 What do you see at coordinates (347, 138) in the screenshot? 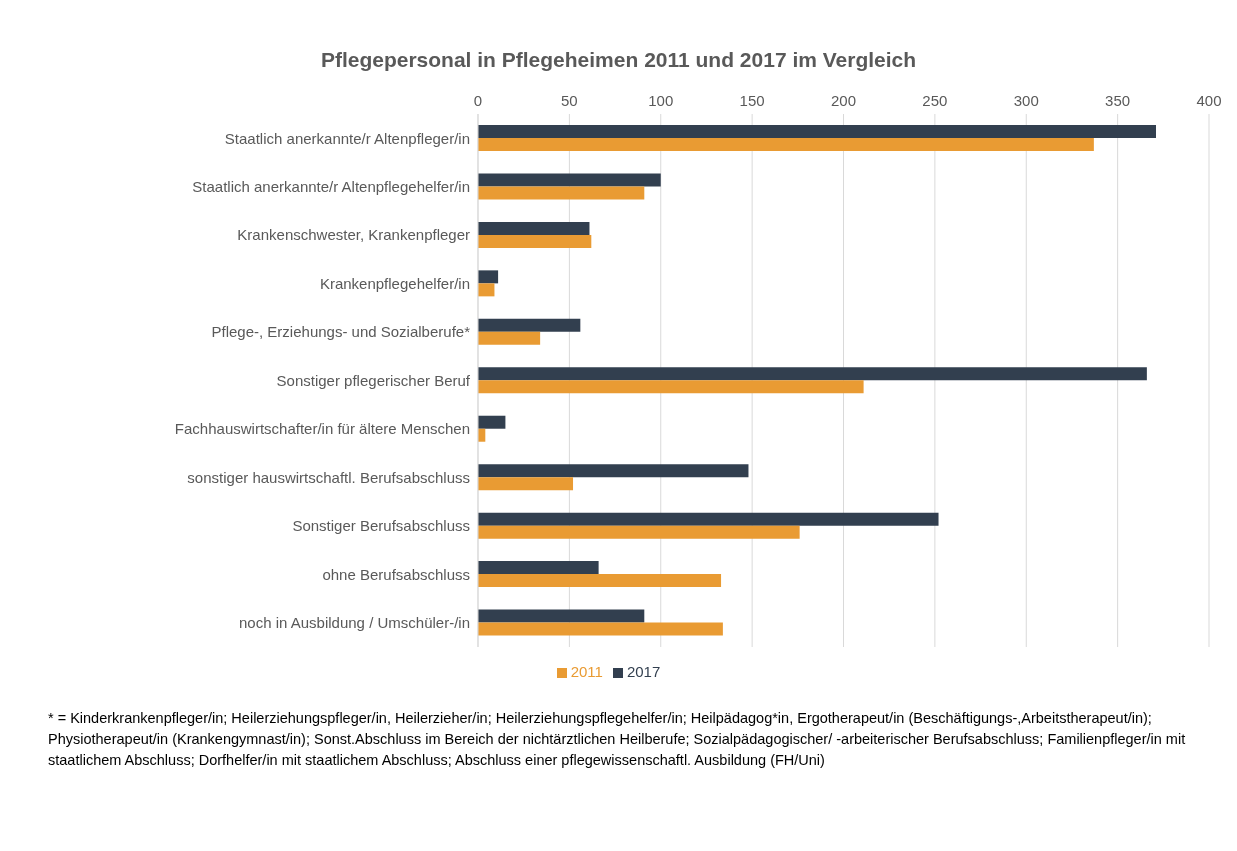
I see `y-tick-label: Staatlich anerkannte/r Altenpfleger/in` at bounding box center [347, 138].